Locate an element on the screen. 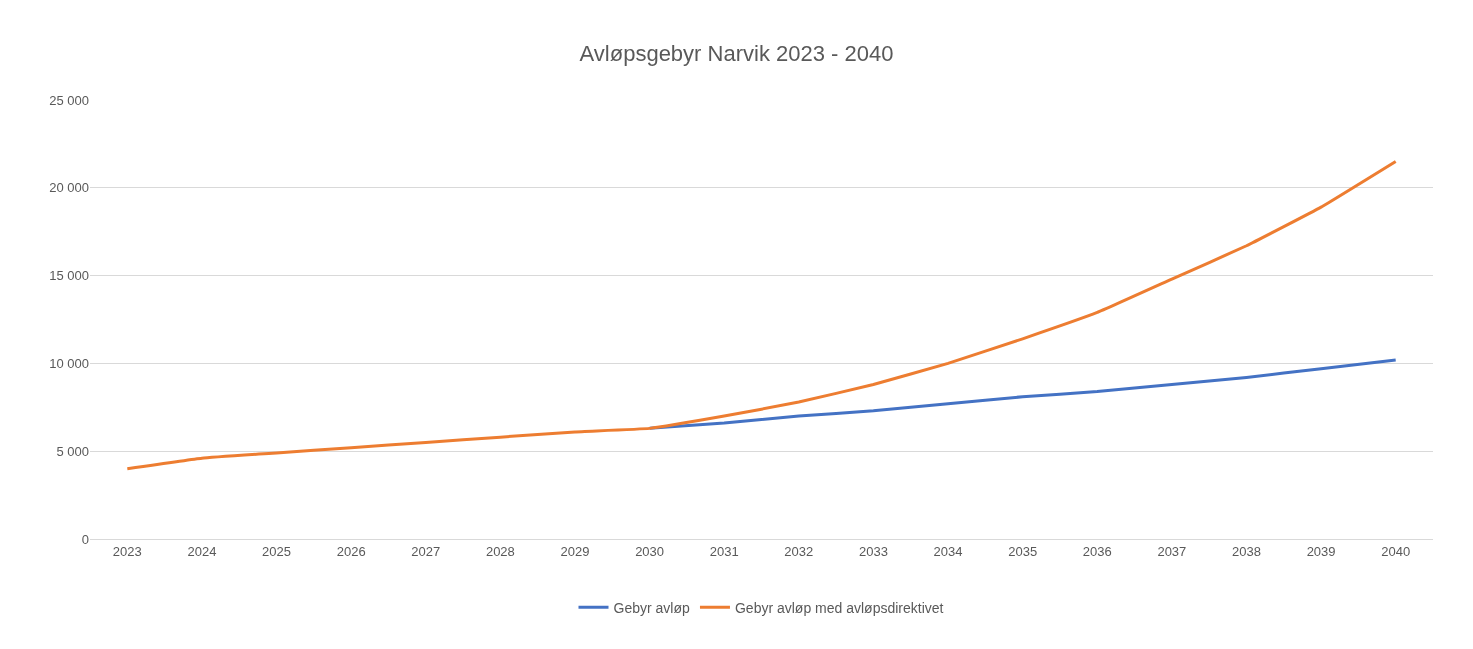  x-tick-label: 2039 is located at coordinates (1321, 551).